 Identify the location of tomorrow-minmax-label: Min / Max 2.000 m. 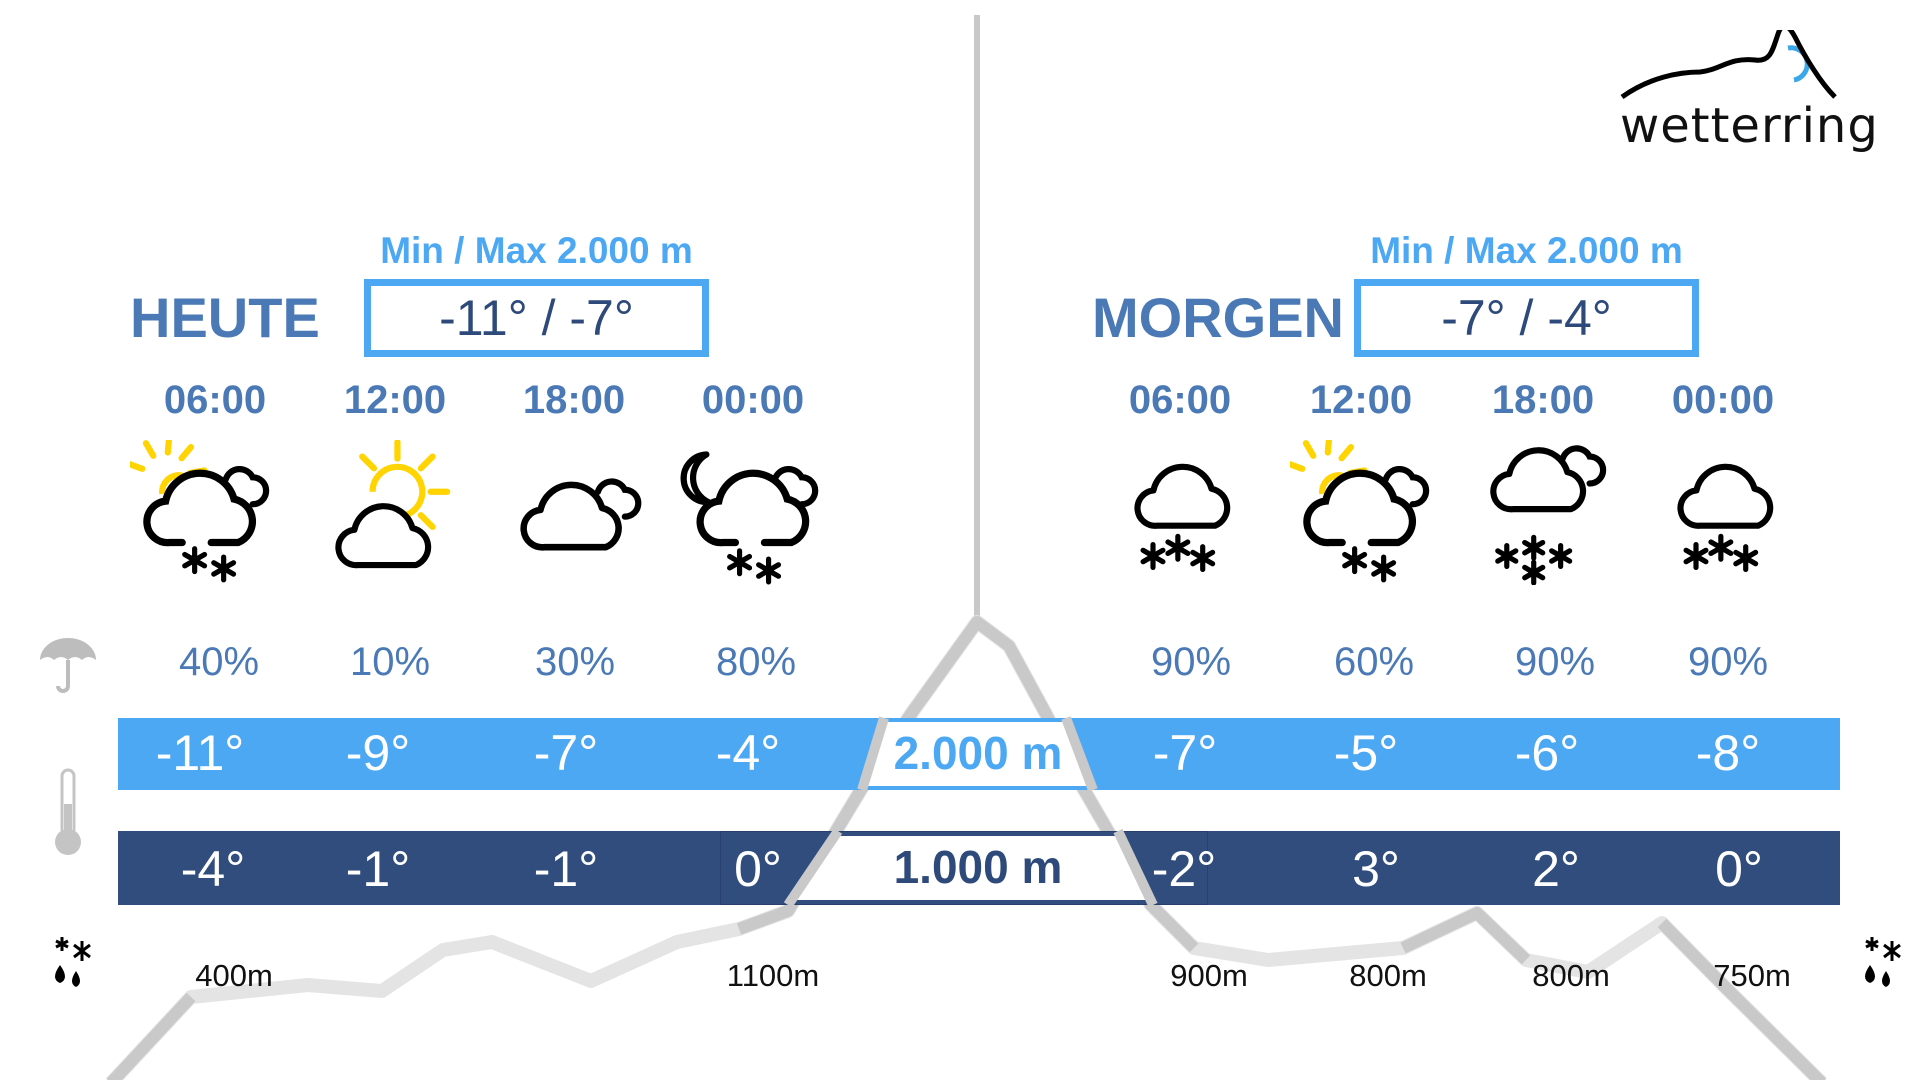
(1526, 250).